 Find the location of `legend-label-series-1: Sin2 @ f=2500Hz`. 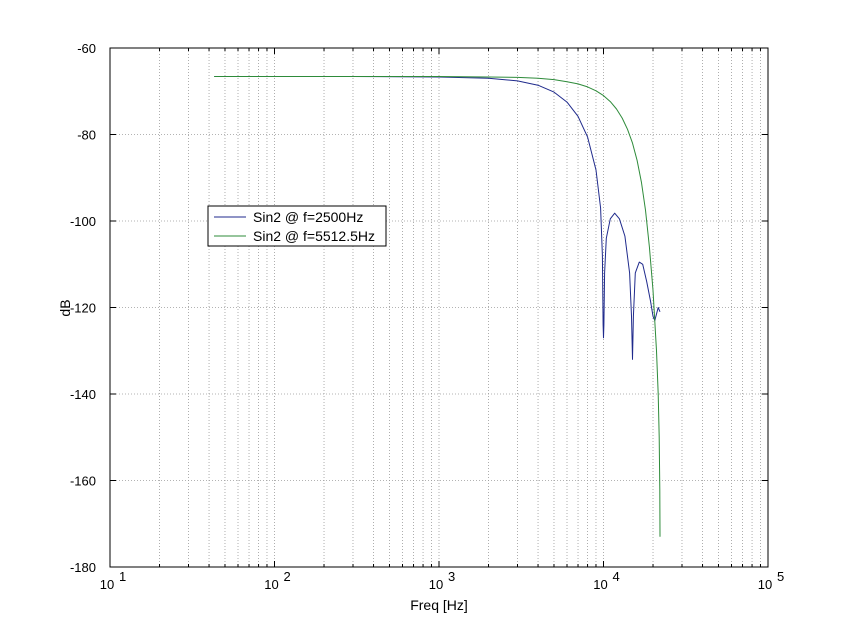

legend-label-series-1: Sin2 @ f=2500Hz is located at coordinates (308, 217).